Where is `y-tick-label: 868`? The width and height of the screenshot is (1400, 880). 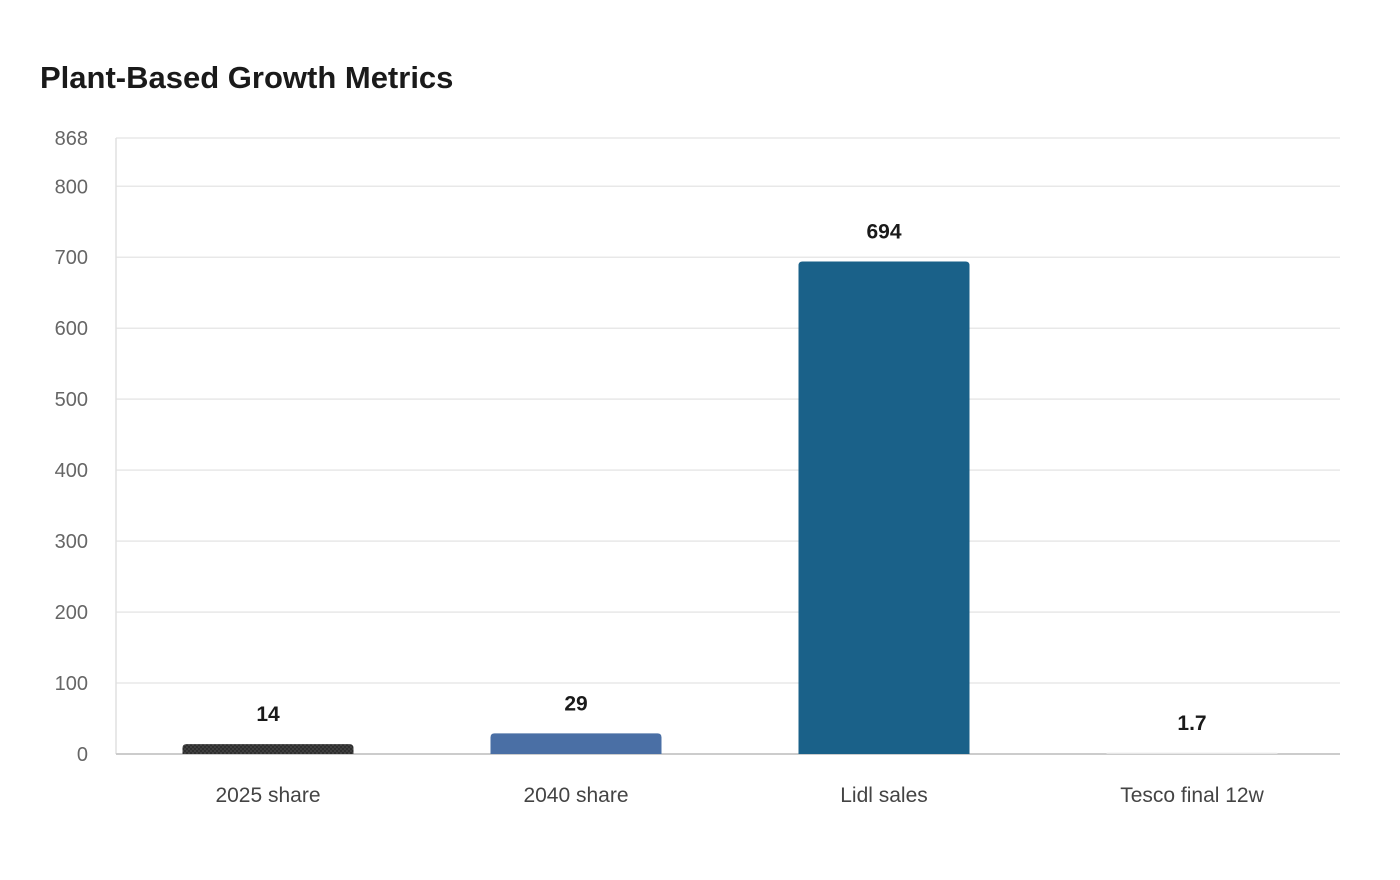 y-tick-label: 868 is located at coordinates (71, 139).